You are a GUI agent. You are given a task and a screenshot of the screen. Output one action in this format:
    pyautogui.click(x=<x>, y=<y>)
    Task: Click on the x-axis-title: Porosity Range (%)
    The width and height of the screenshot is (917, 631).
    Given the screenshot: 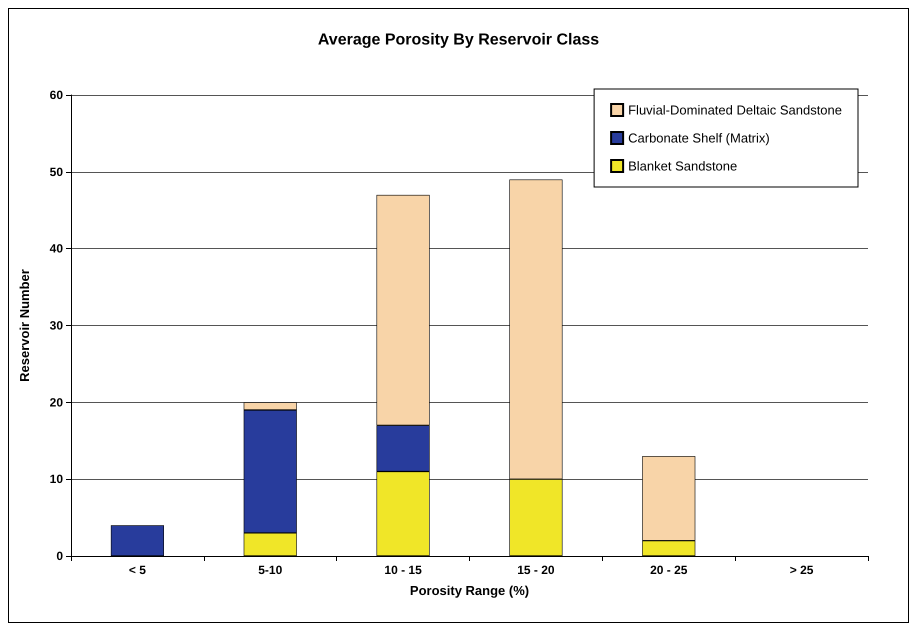 What is the action you would take?
    pyautogui.click(x=470, y=590)
    